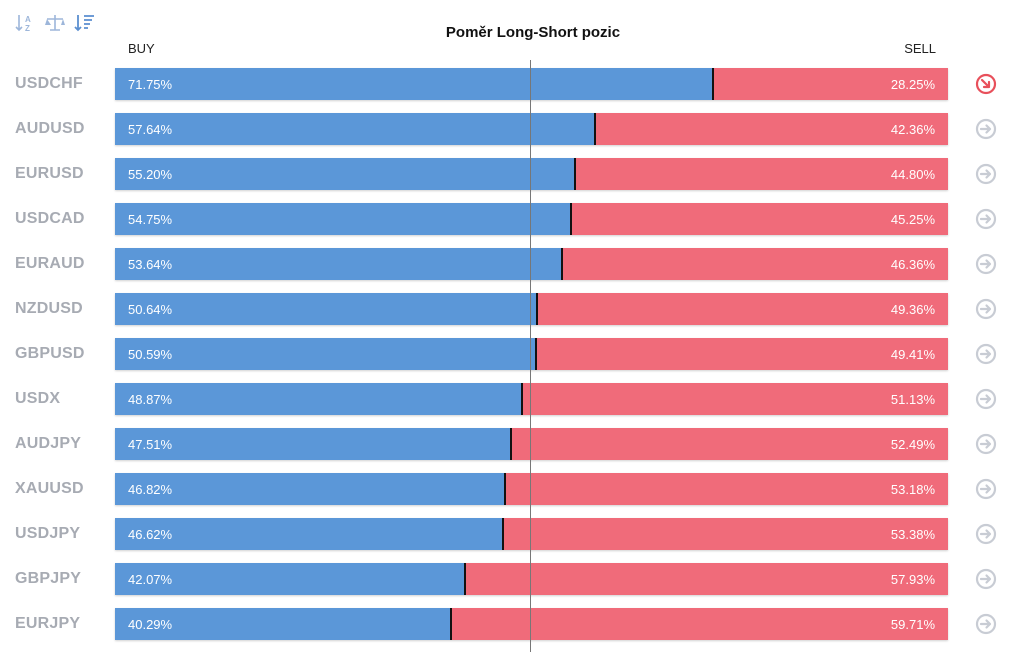 This screenshot has height=659, width=1012. I want to click on category-label: USDCHF, so click(49, 83).